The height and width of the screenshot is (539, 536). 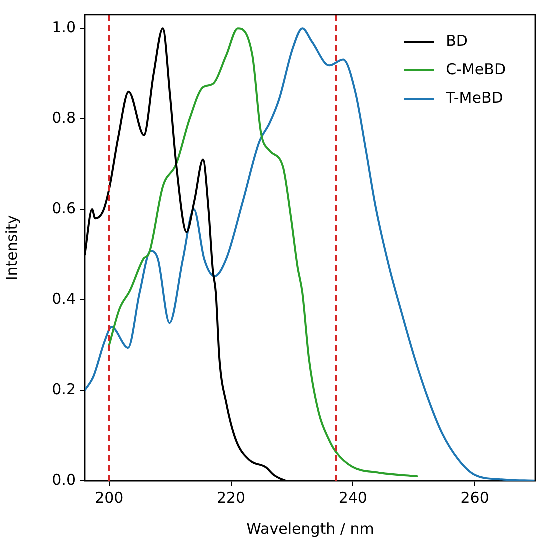 What do you see at coordinates (64, 479) in the screenshot?
I see `y-tick-label: 0.0` at bounding box center [64, 479].